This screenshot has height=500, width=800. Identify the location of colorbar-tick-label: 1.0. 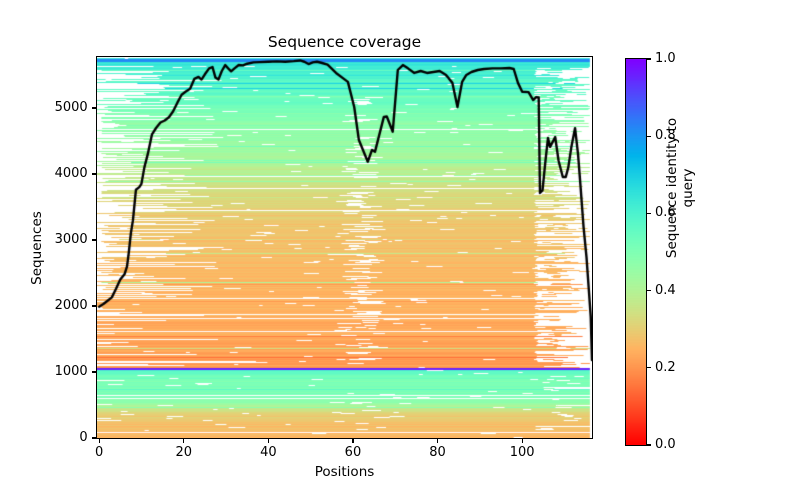
(665, 58).